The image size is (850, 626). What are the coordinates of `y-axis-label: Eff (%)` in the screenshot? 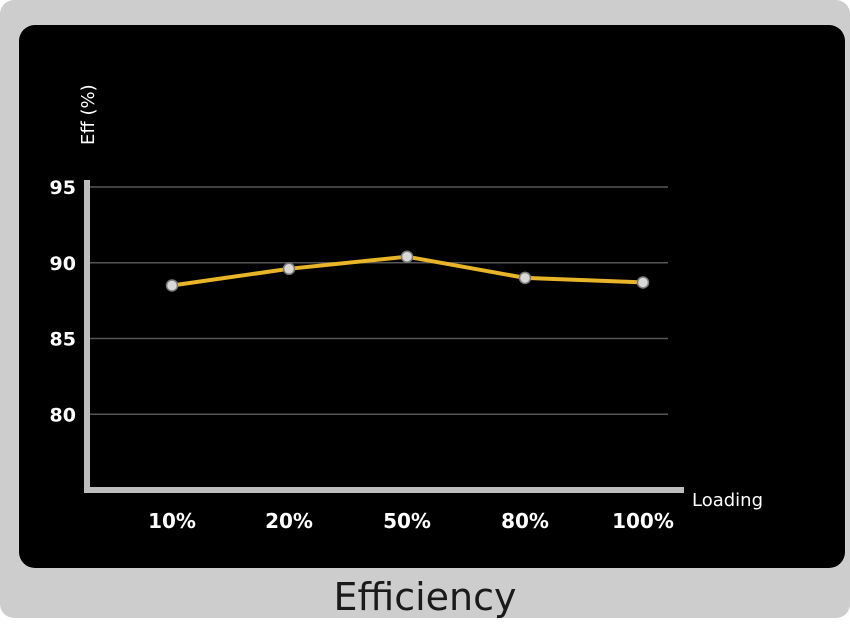 It's located at (88, 114).